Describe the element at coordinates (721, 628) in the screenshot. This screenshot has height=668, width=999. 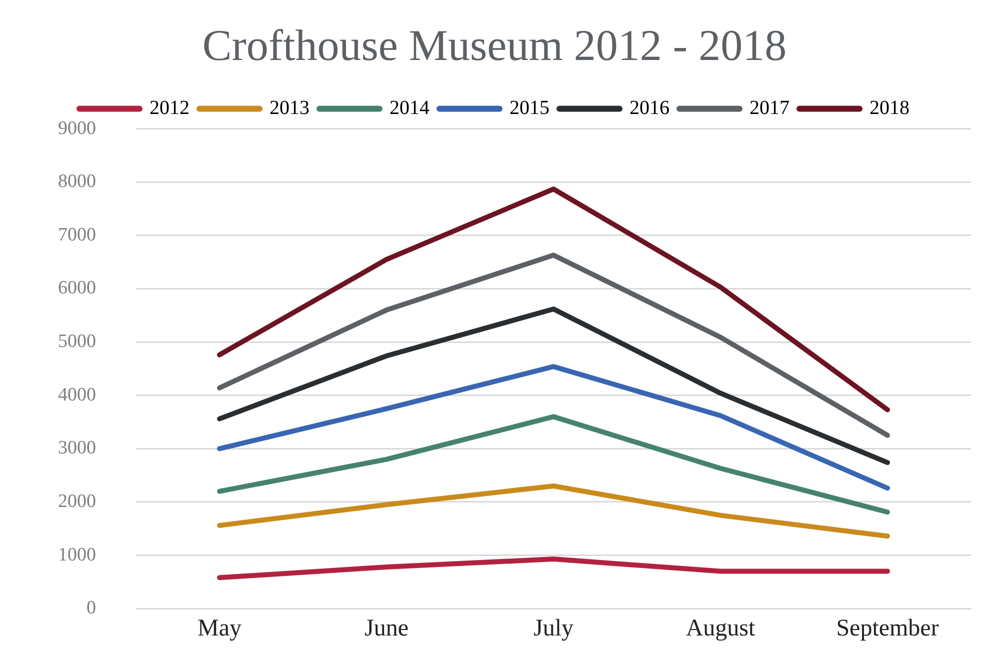
I see `x-tick-label: August` at that location.